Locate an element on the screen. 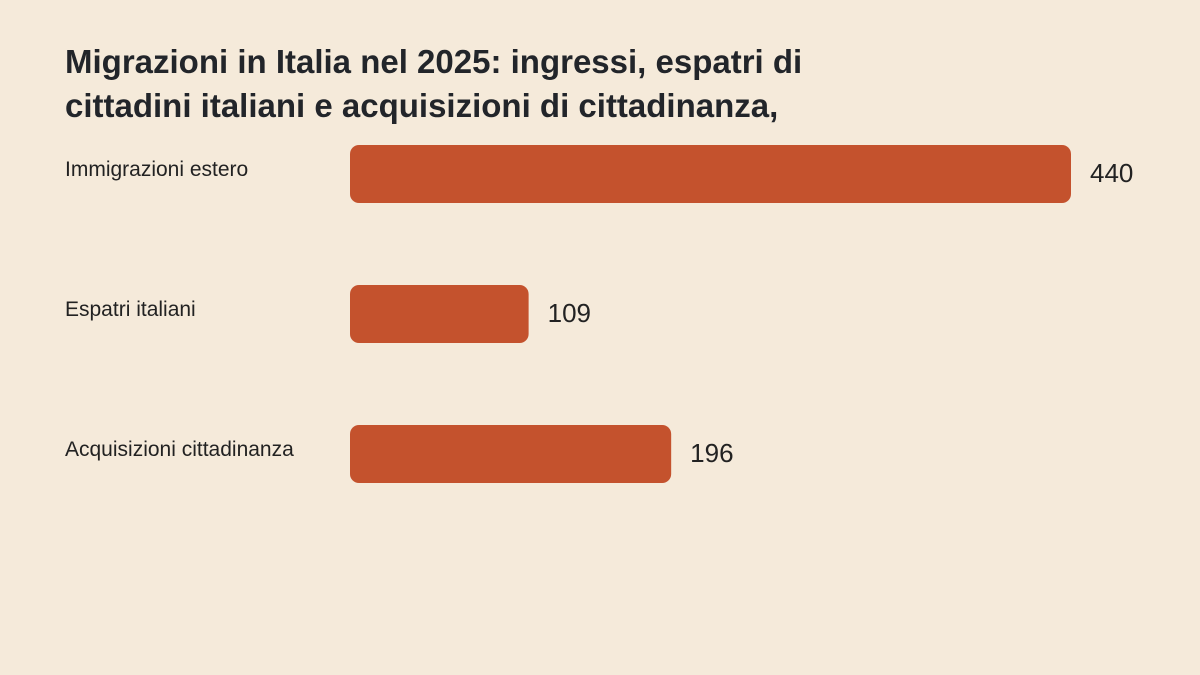 The height and width of the screenshot is (675, 1200). value-label: 109 is located at coordinates (569, 313).